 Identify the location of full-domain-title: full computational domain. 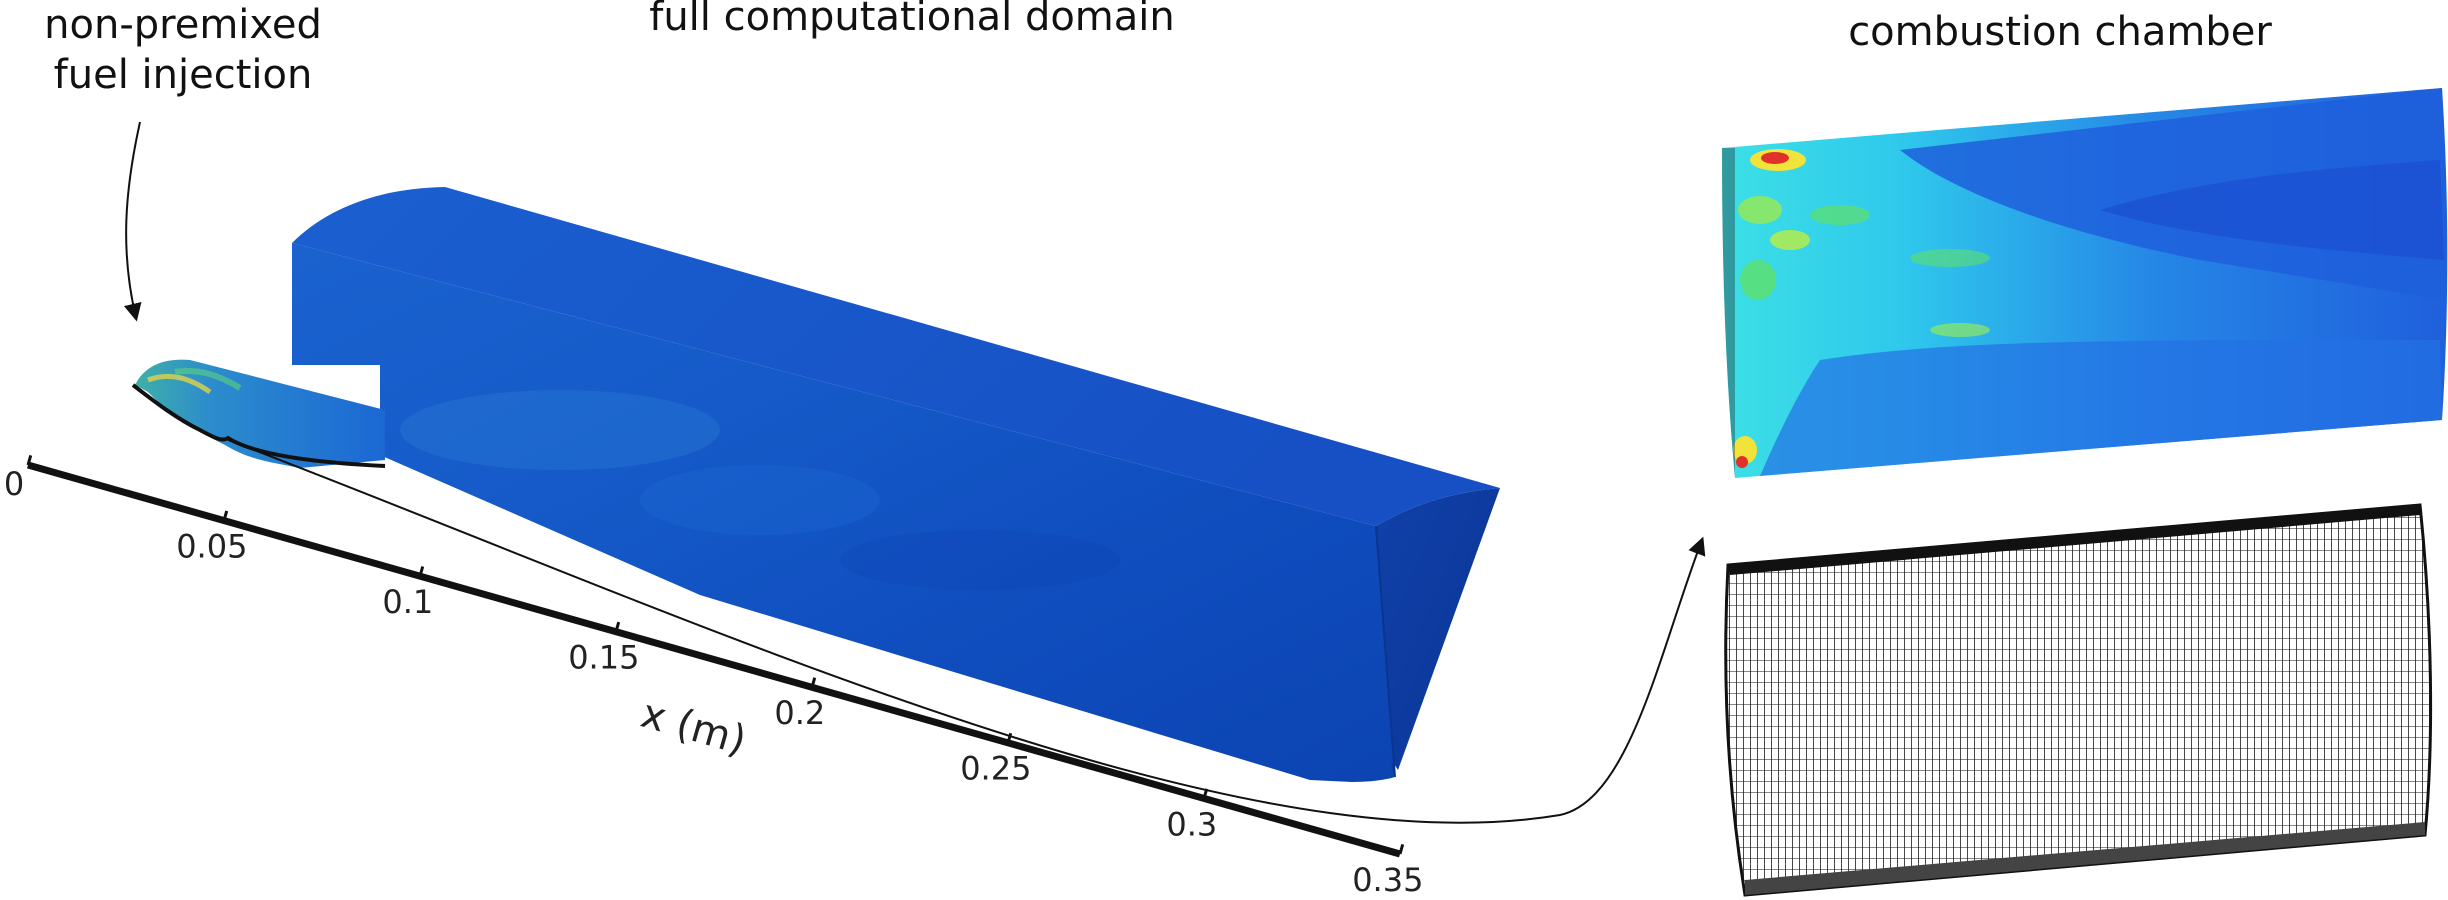
(912, 20).